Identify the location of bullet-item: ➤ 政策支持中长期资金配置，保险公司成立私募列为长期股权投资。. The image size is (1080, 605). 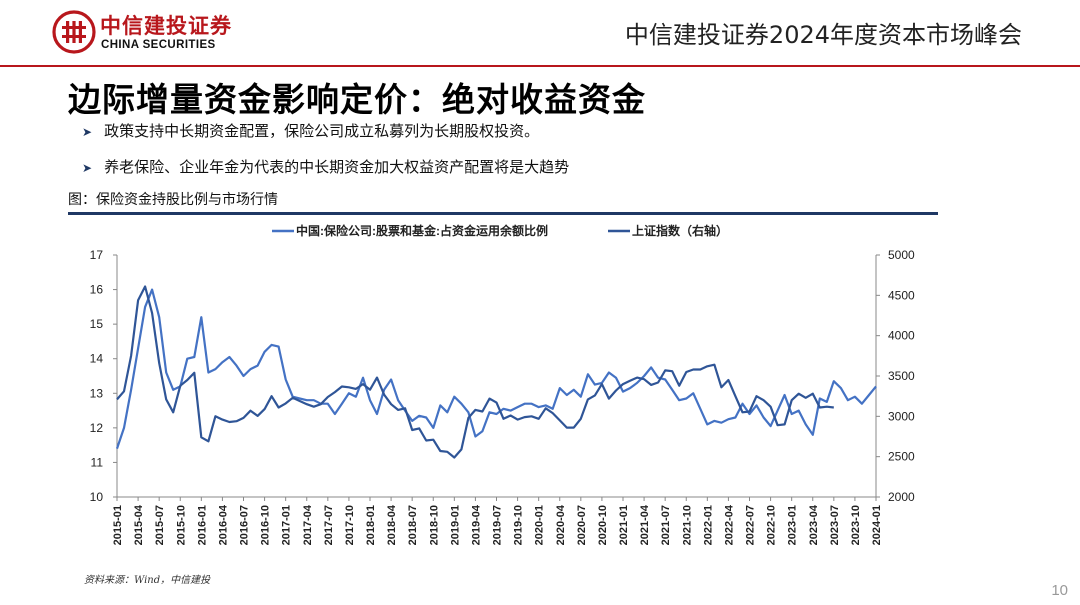
(310, 130).